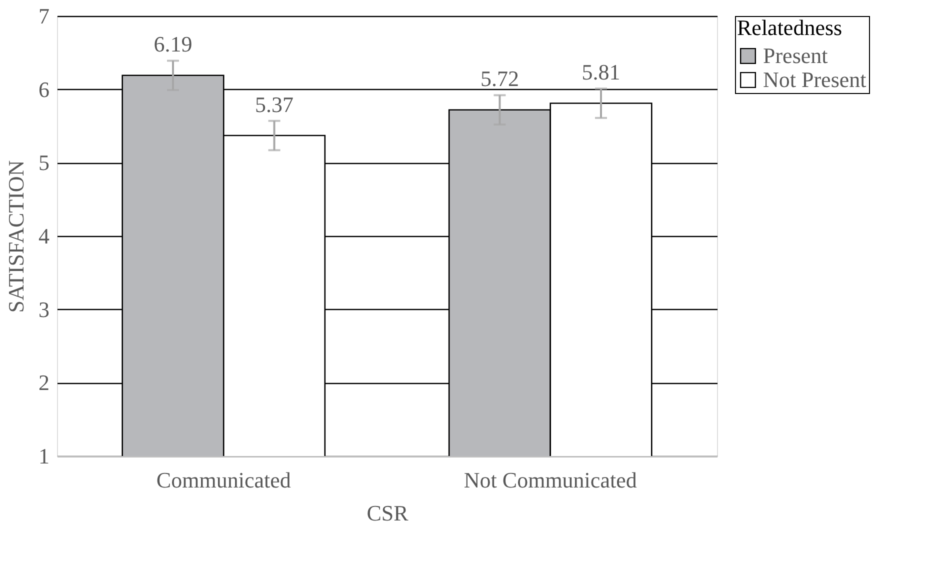 The image size is (952, 568). Describe the element at coordinates (387, 513) in the screenshot. I see `x-axis-title: CSR` at that location.